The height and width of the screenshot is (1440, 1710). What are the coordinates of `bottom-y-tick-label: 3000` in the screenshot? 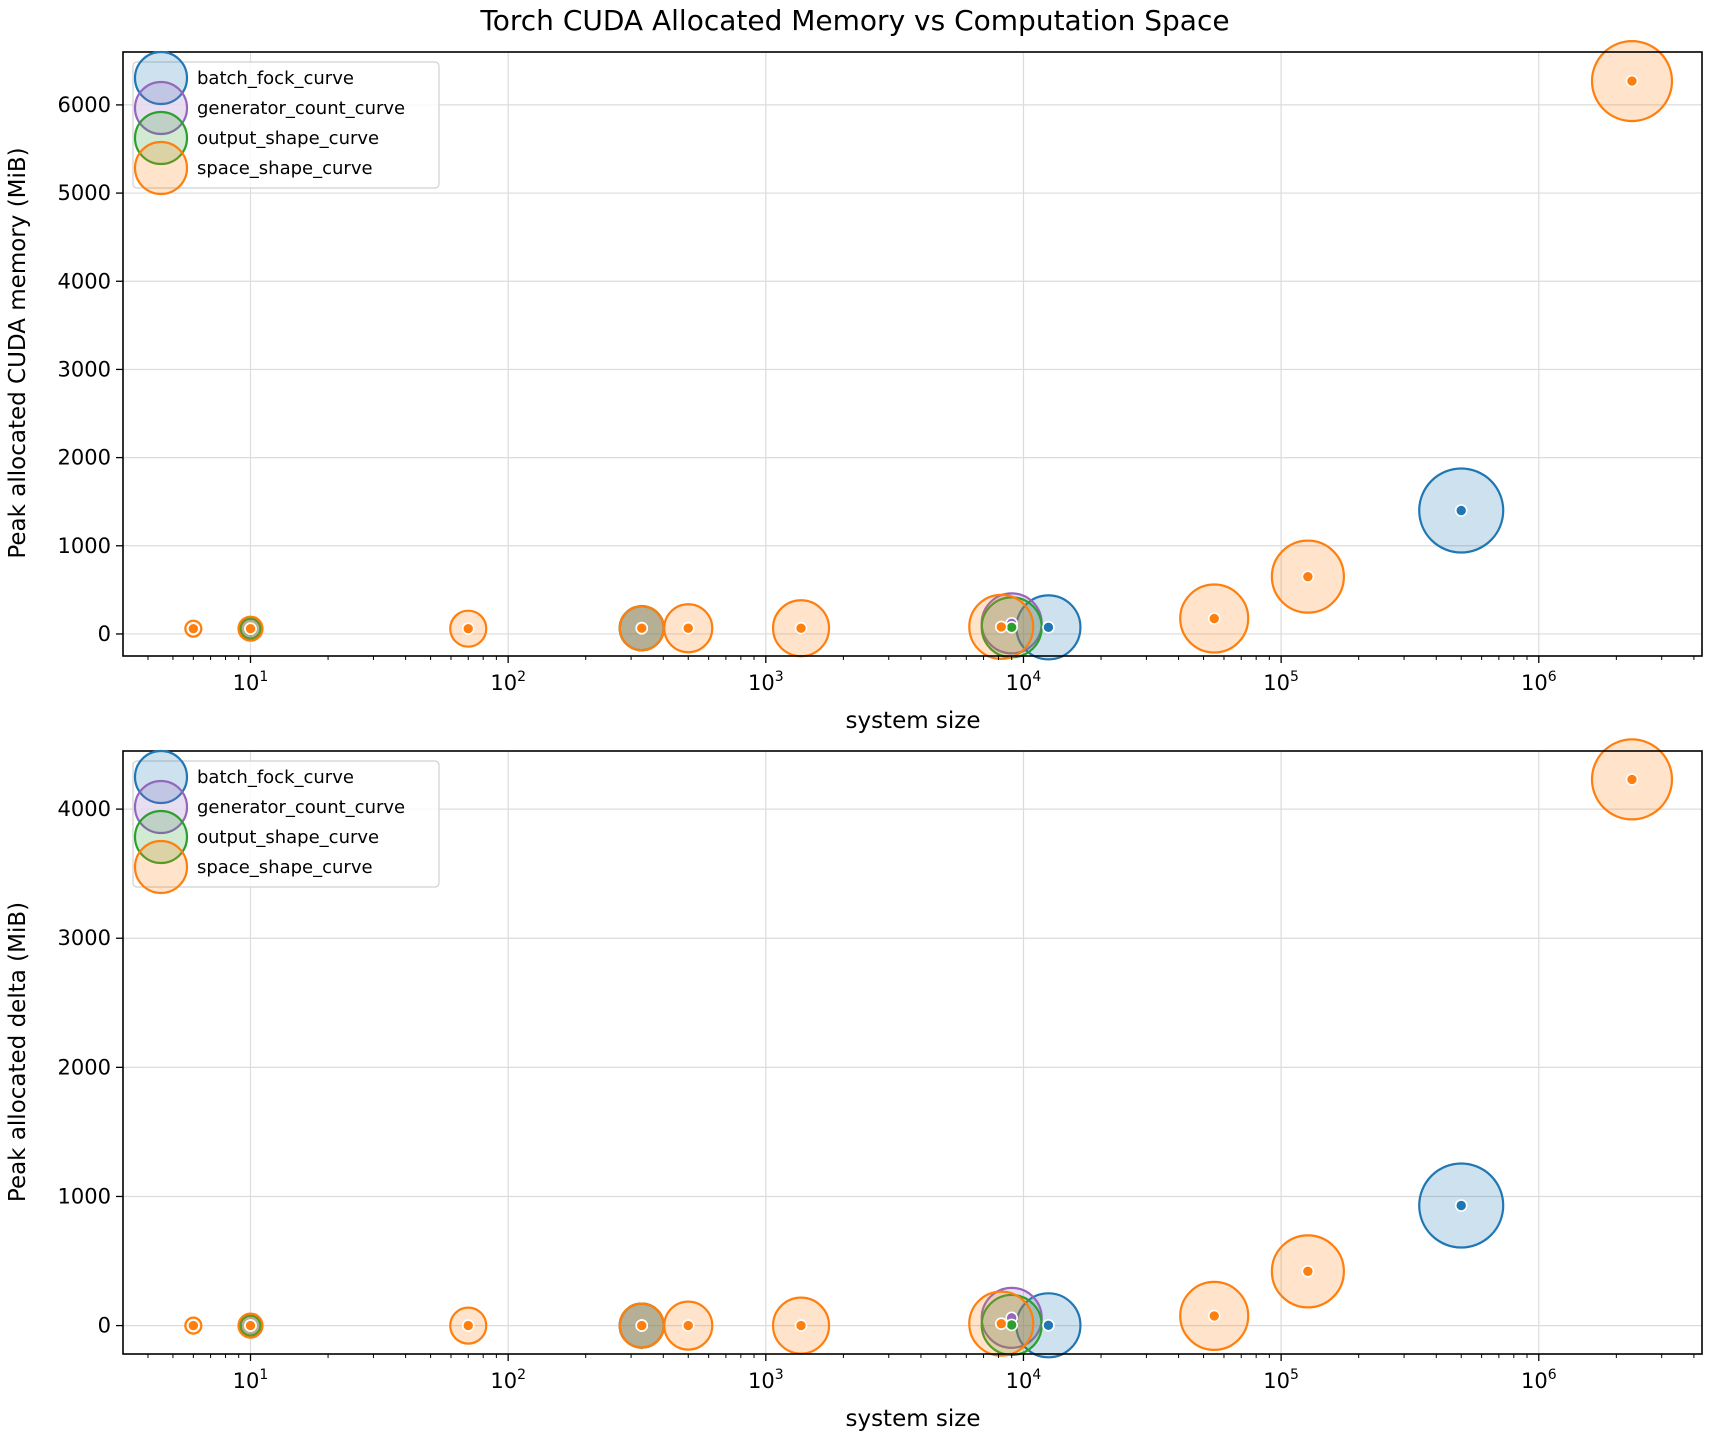 It's located at (84, 938).